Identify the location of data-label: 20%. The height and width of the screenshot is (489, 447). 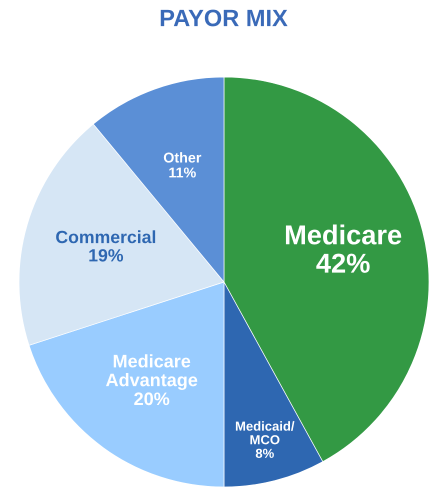
(152, 399).